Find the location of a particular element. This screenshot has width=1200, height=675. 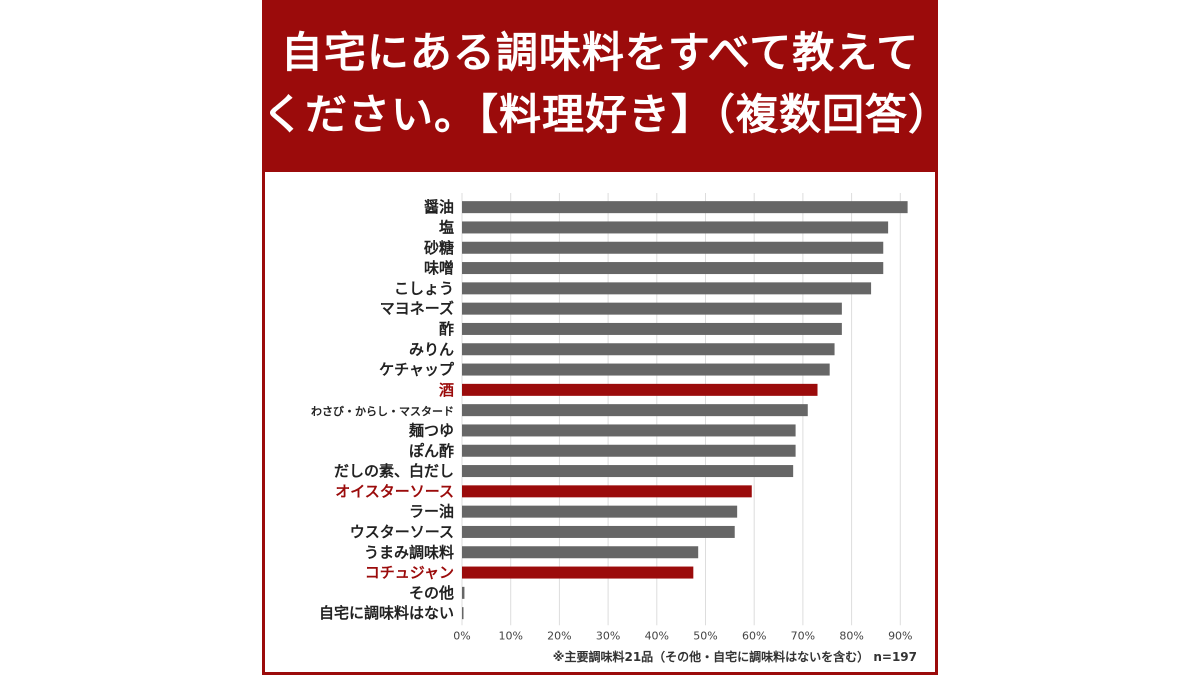

x-tick-label: 0% is located at coordinates (461, 635).